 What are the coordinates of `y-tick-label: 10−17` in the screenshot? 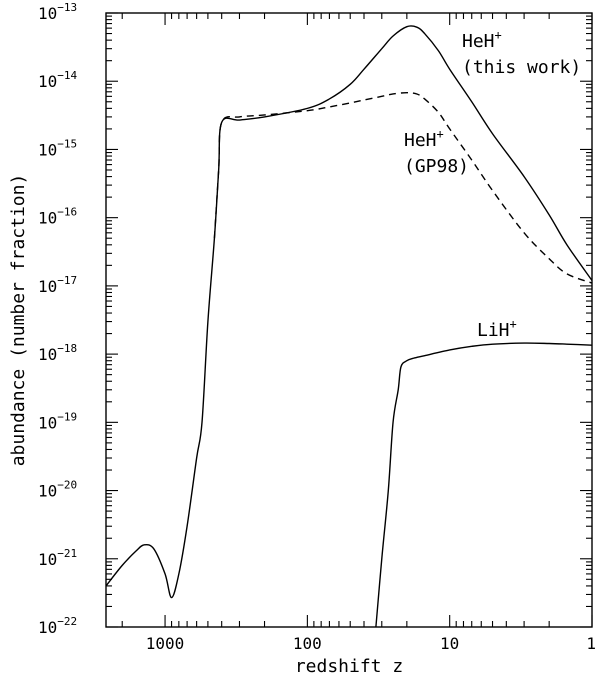 It's located at (57, 285).